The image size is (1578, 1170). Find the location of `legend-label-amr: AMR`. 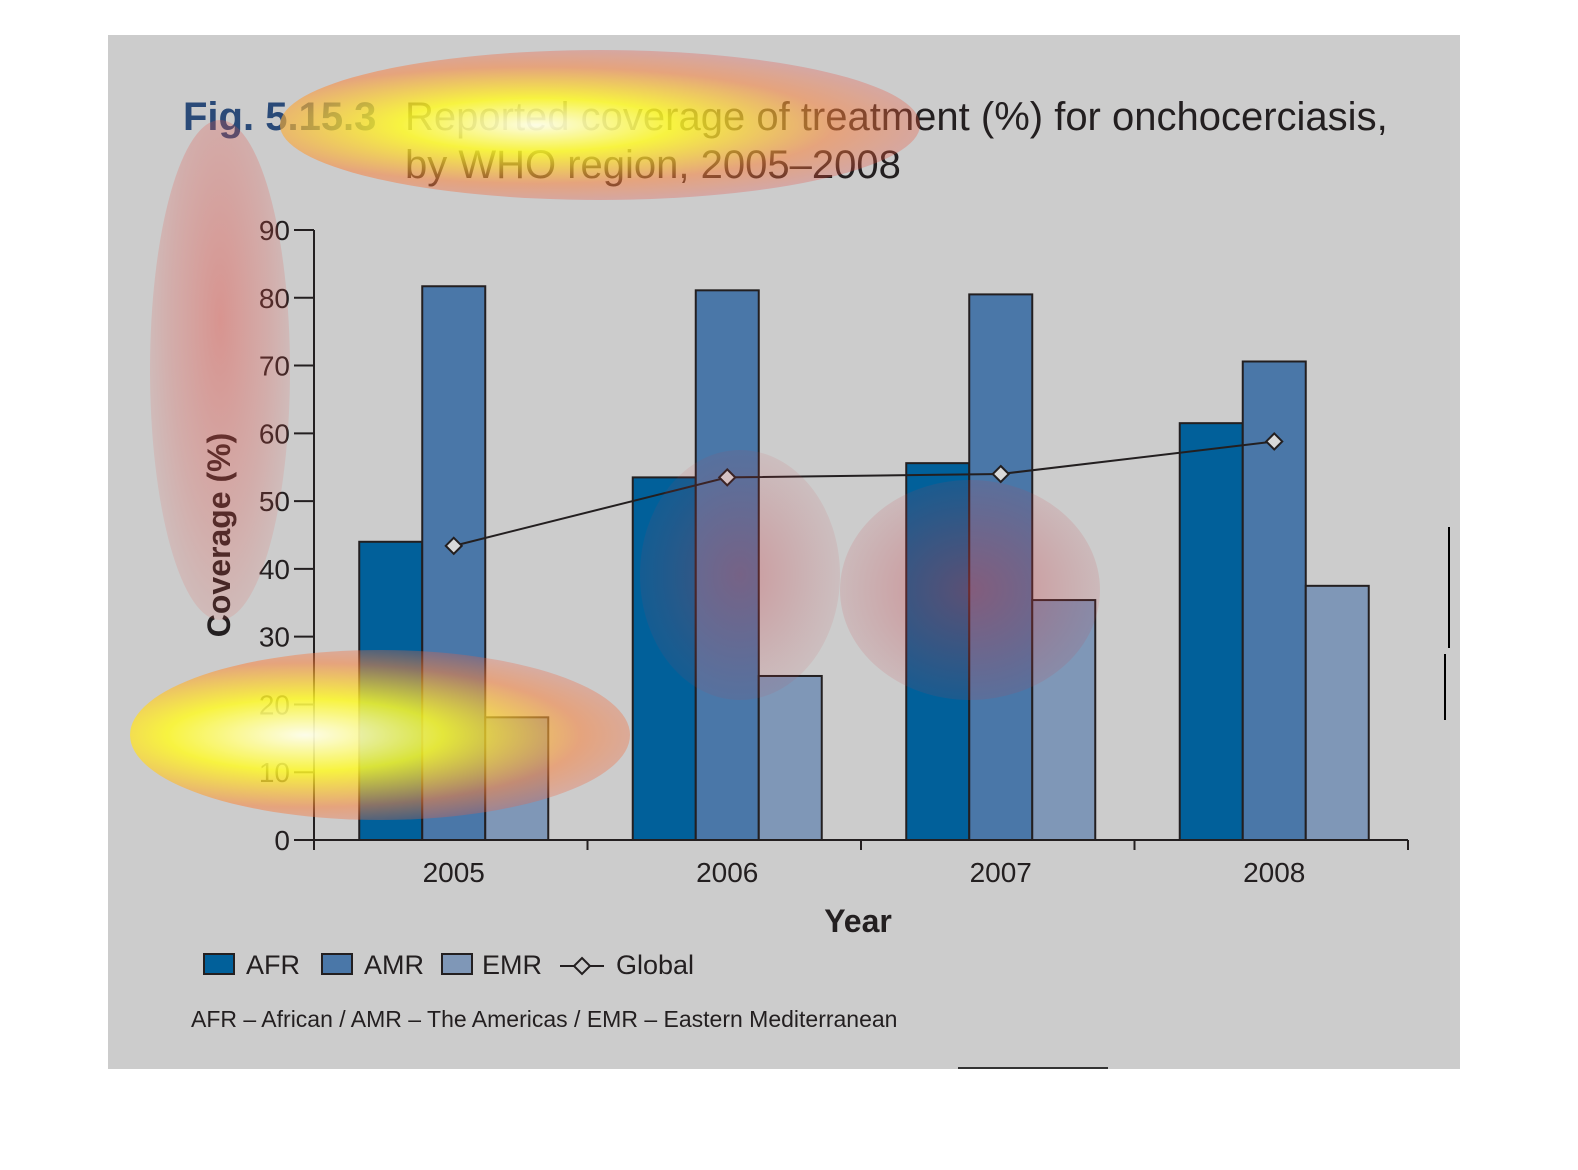

legend-label-amr: AMR is located at coordinates (394, 965).